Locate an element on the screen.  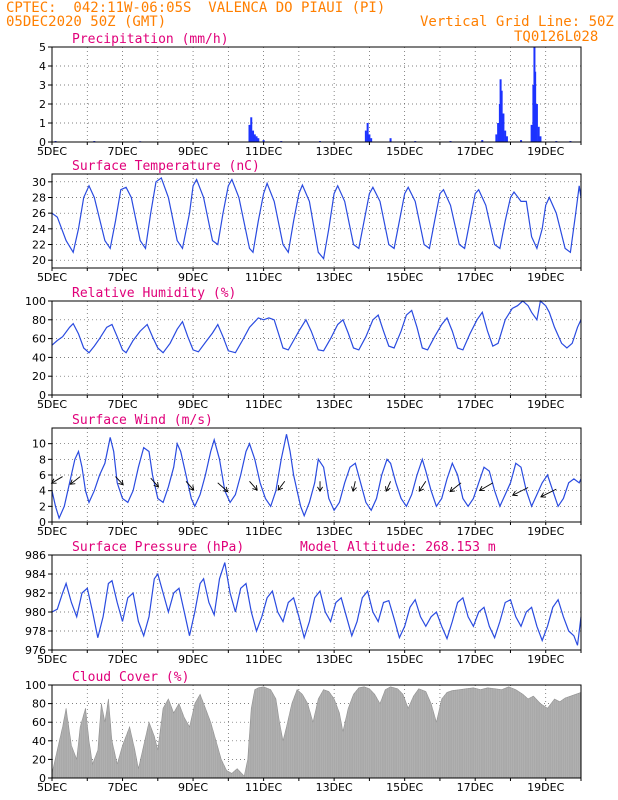
wind-ytick-label: 4 is located at coordinates (42, 491).